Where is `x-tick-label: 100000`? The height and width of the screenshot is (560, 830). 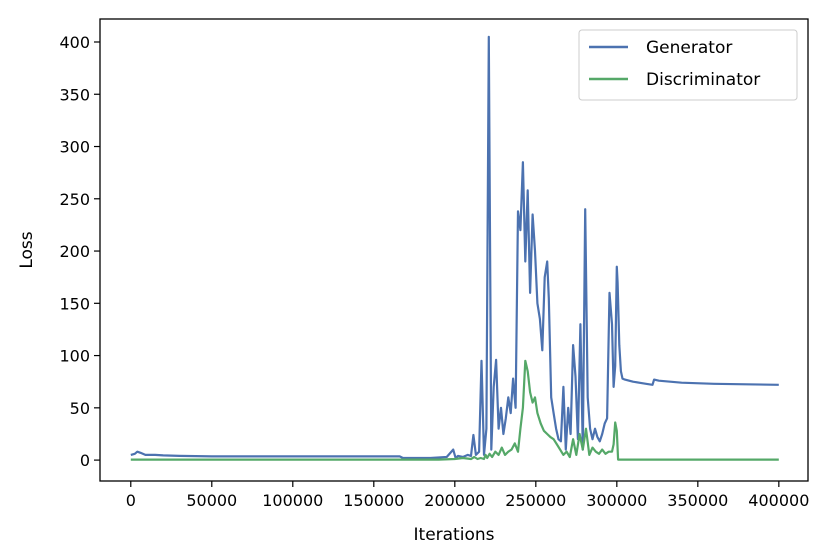
x-tick-label: 100000 is located at coordinates (292, 500).